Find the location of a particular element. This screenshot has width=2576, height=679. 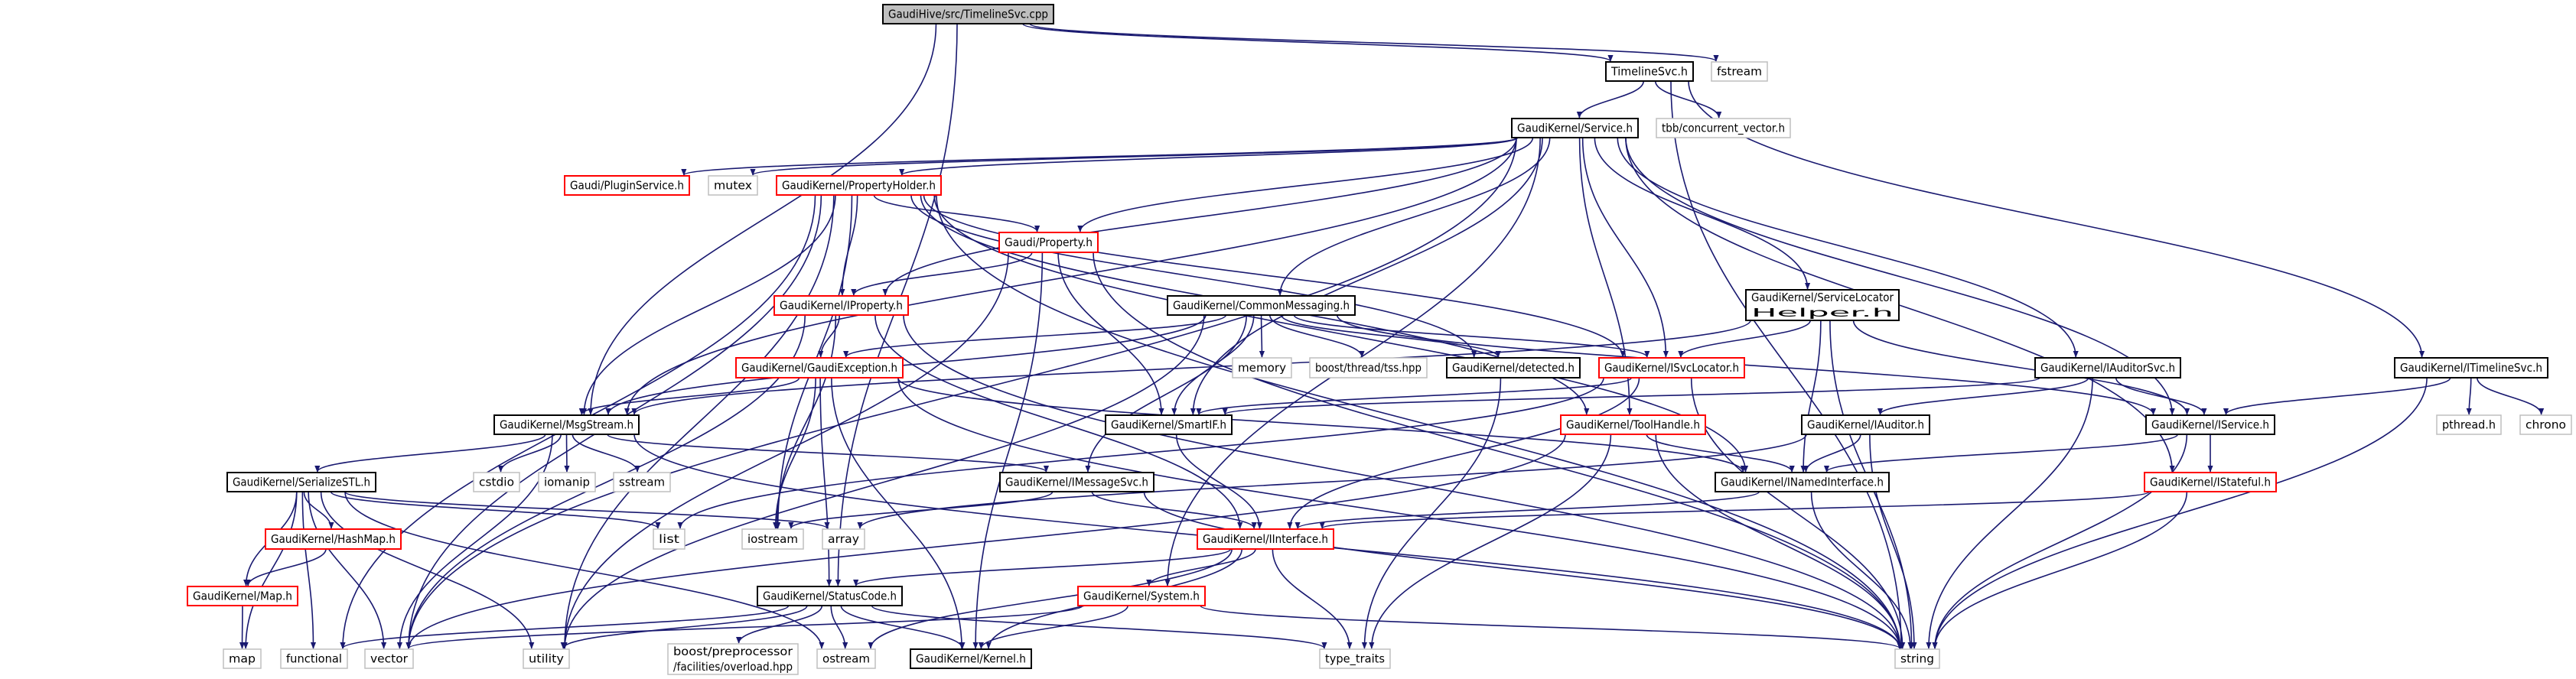

edge-commonmessaging-to-isvclocator is located at coordinates (1472, 336).